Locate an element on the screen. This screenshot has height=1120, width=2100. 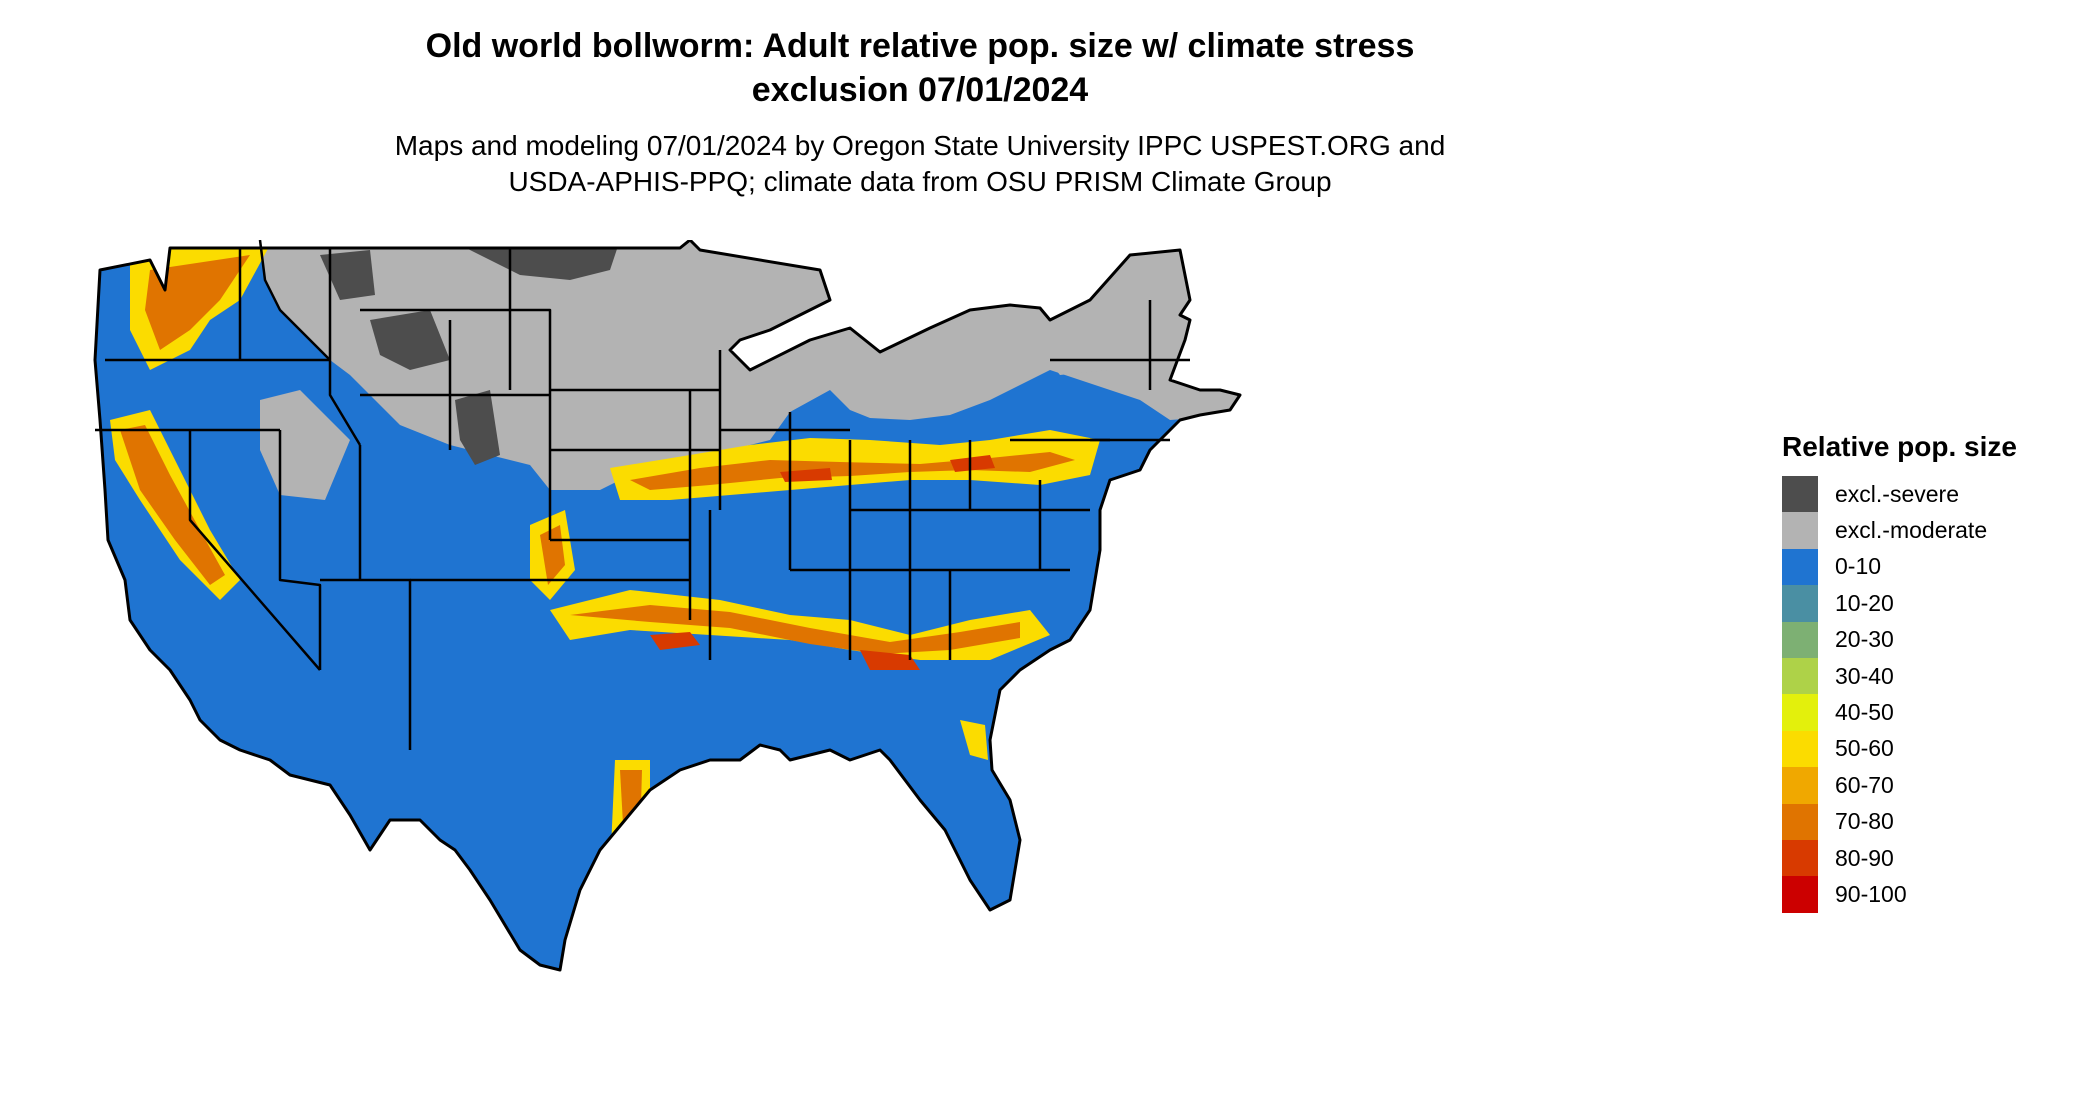
legend-label: excl.-moderate is located at coordinates (1911, 530).